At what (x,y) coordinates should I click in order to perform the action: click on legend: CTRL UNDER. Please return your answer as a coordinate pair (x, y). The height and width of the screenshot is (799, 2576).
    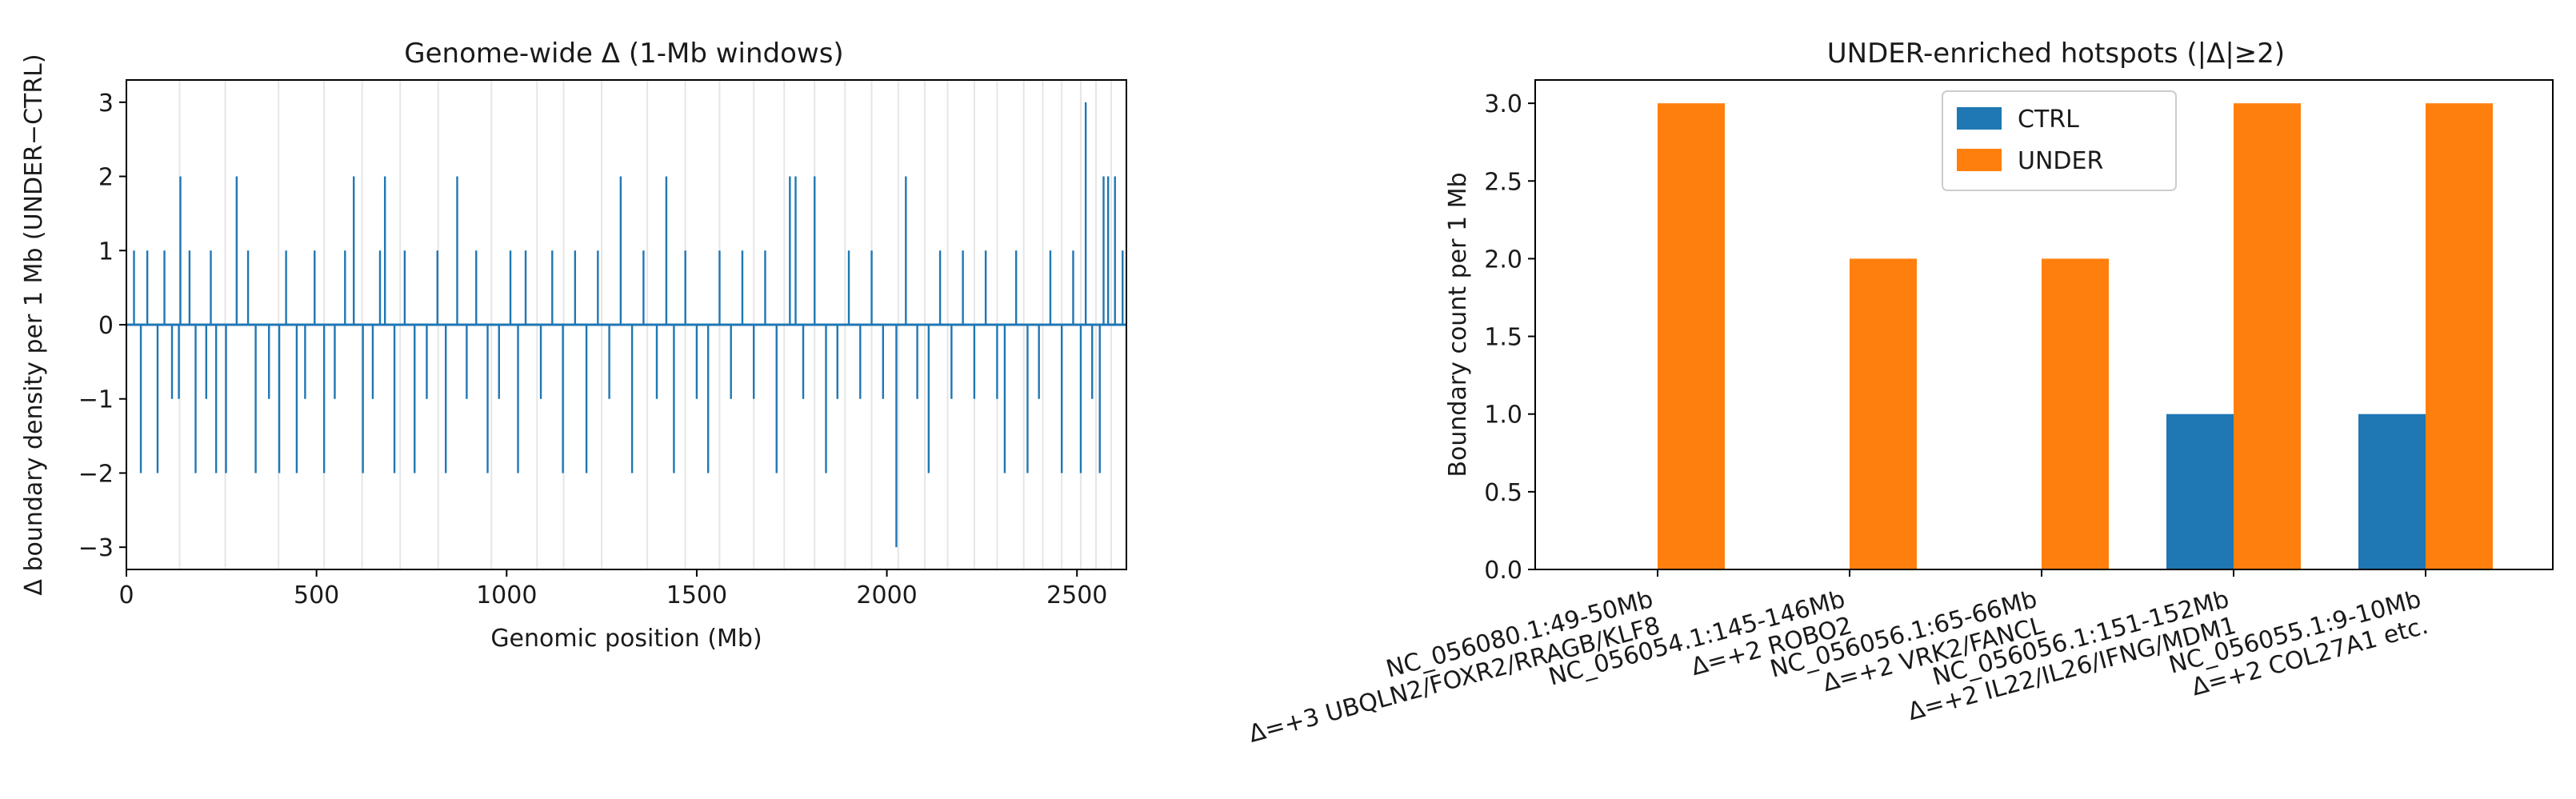
    Looking at the image, I should click on (2059, 140).